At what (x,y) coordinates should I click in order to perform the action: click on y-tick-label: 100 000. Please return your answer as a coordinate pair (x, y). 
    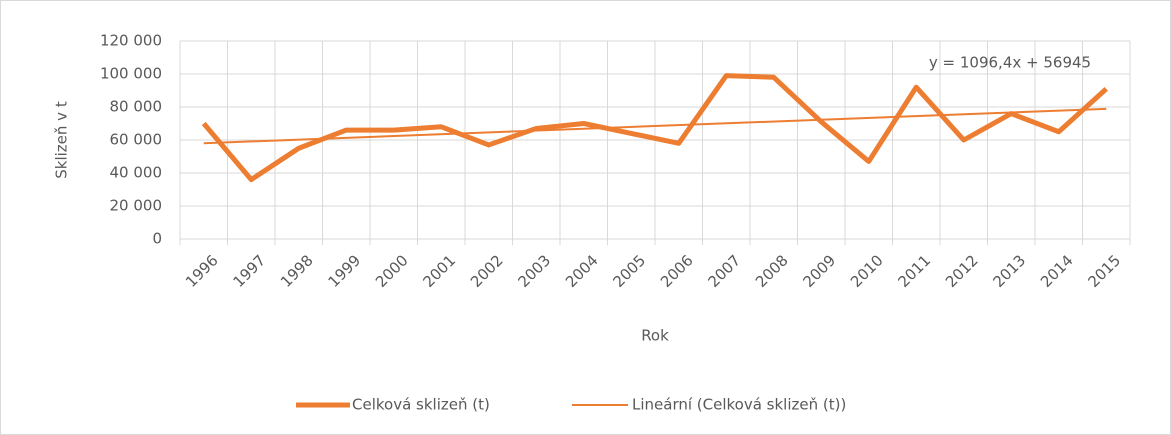
    Looking at the image, I should click on (131, 74).